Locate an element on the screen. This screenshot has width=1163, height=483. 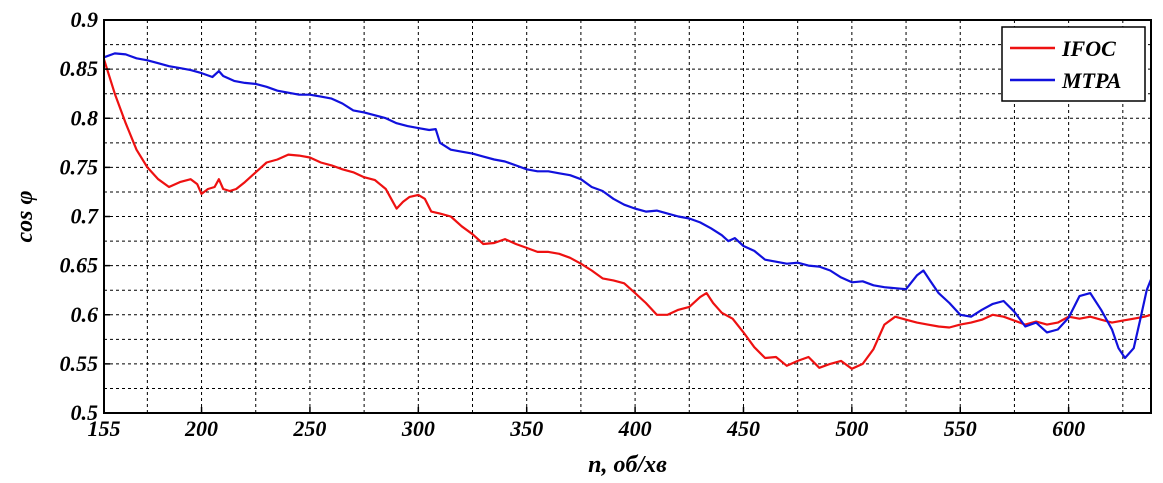
y-tick-label: 0.55 is located at coordinates (79, 363).